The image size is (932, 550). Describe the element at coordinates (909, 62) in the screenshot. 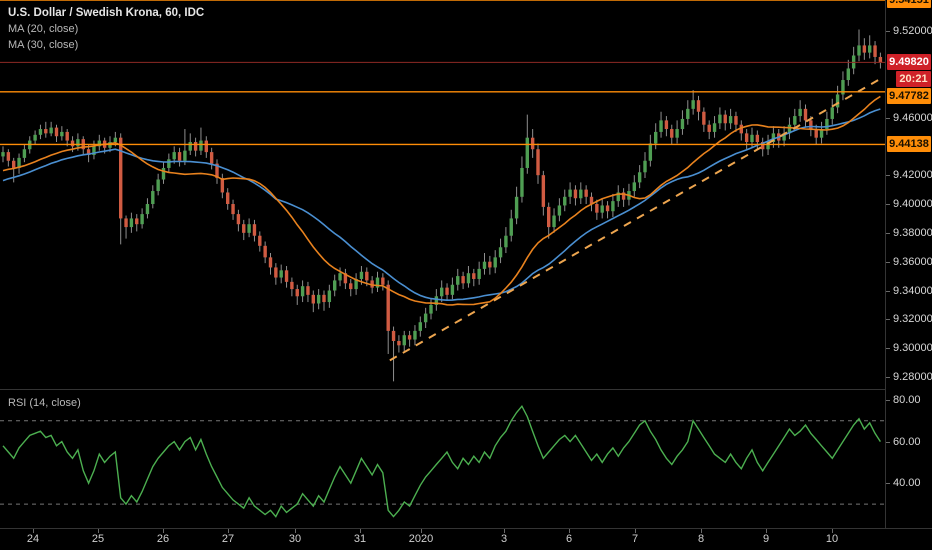

I see `price-badge-9-49820: 9.49820` at that location.